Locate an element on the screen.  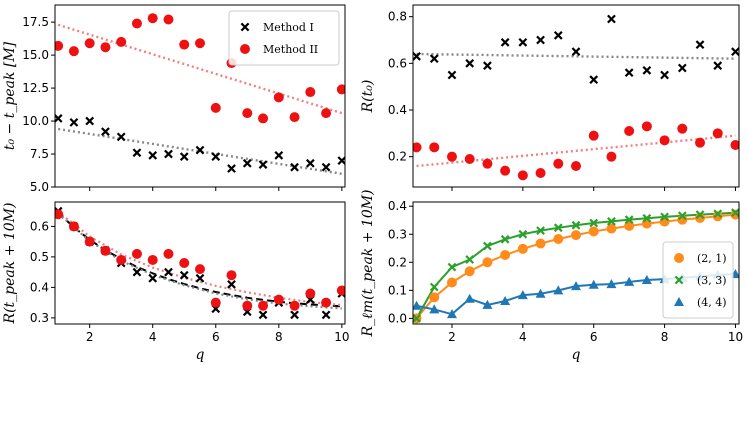
p1-ytick-label: 12.5 is located at coordinates (35, 88).